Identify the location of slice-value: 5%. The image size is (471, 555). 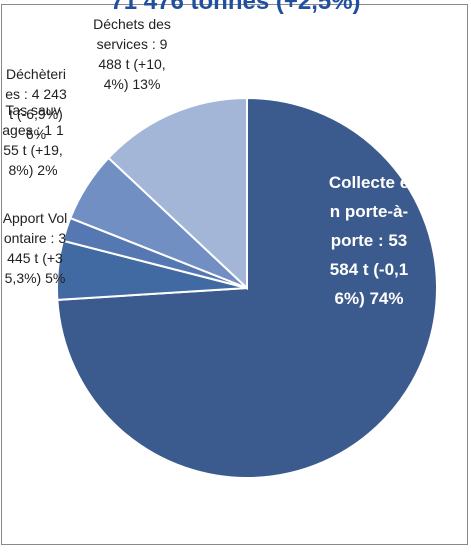
(55, 278).